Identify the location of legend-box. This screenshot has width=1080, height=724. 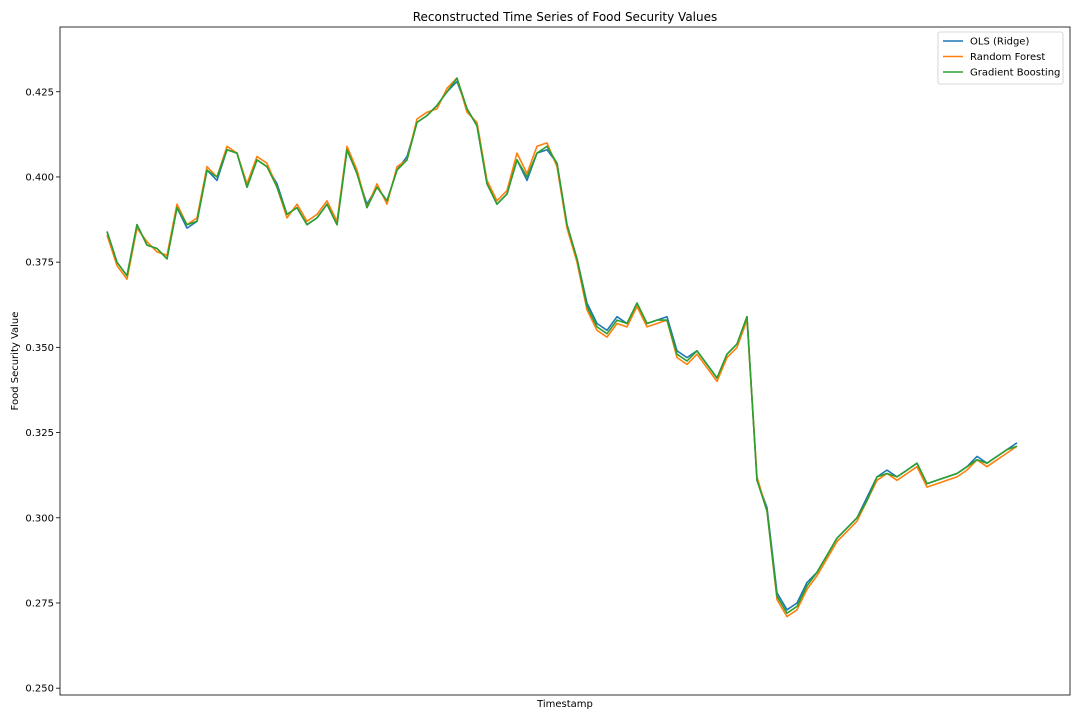
(1000, 58).